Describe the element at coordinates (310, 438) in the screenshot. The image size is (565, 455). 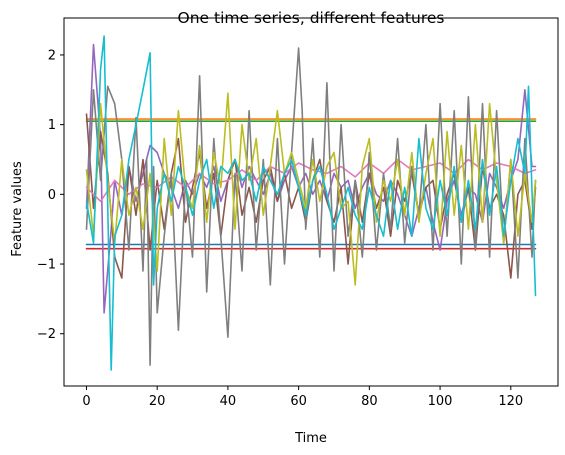
I see `x-axis-label: Time` at that location.